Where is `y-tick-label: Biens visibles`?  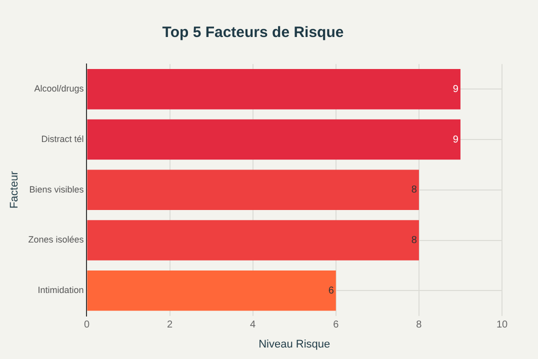
y-tick-label: Biens visibles is located at coordinates (56, 189).